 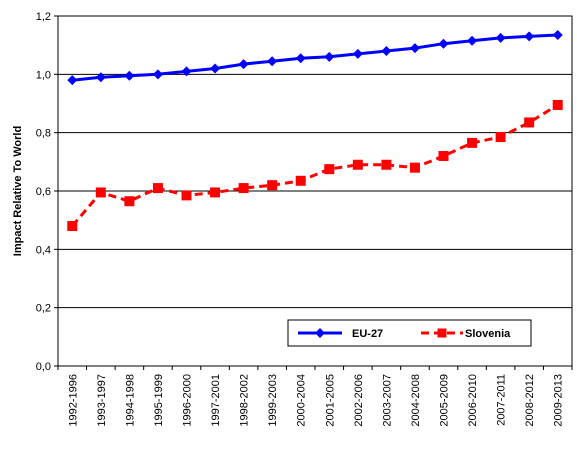 What do you see at coordinates (530, 400) in the screenshot?
I see `x-tick-label: 2008-2012` at bounding box center [530, 400].